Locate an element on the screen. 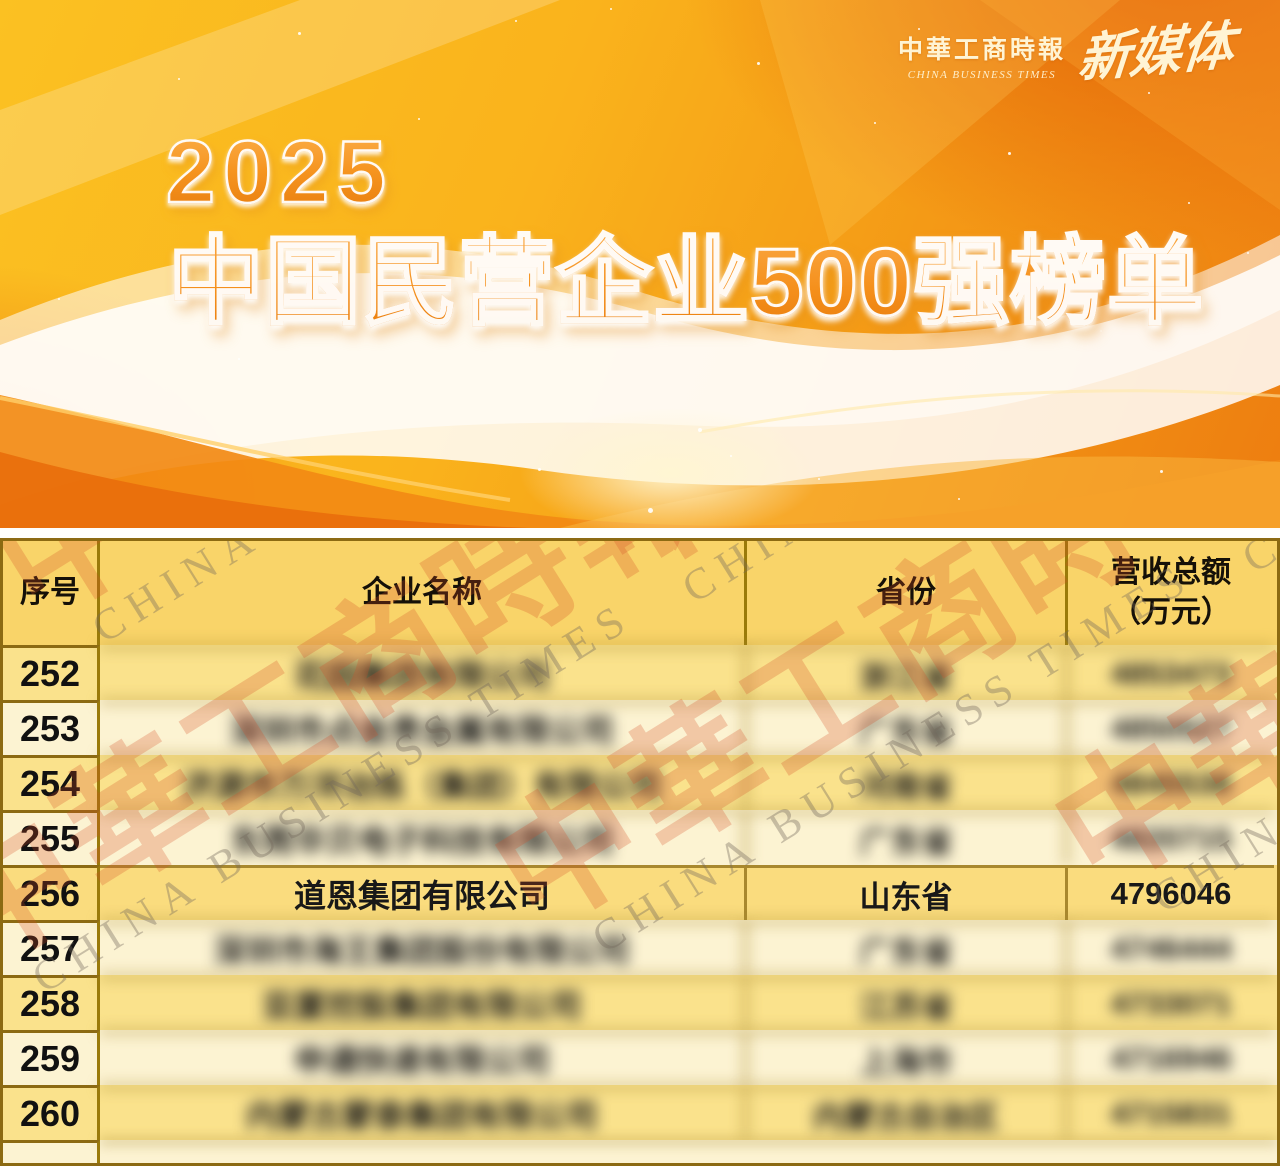 The height and width of the screenshot is (1166, 1280). province-cell: 内蒙古自治区 is located at coordinates (907, 1112).